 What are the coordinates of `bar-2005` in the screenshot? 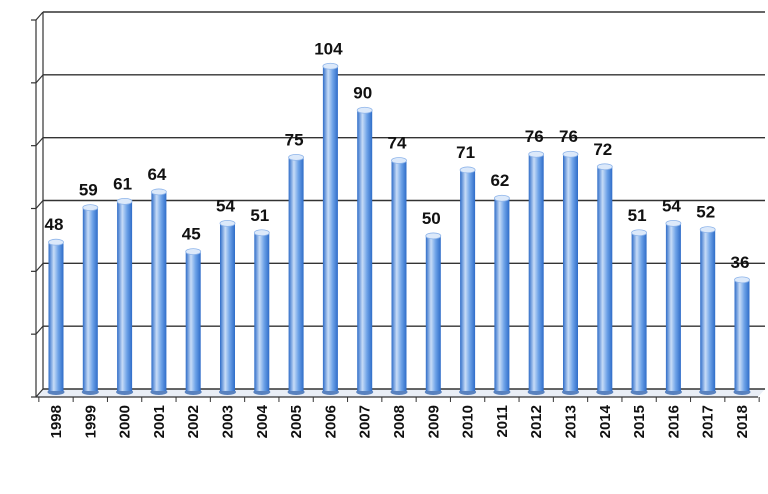 It's located at (296, 274).